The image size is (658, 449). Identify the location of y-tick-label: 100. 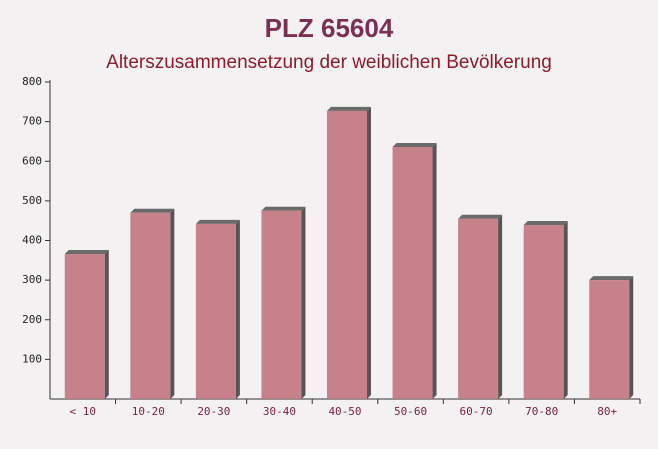
(32, 358).